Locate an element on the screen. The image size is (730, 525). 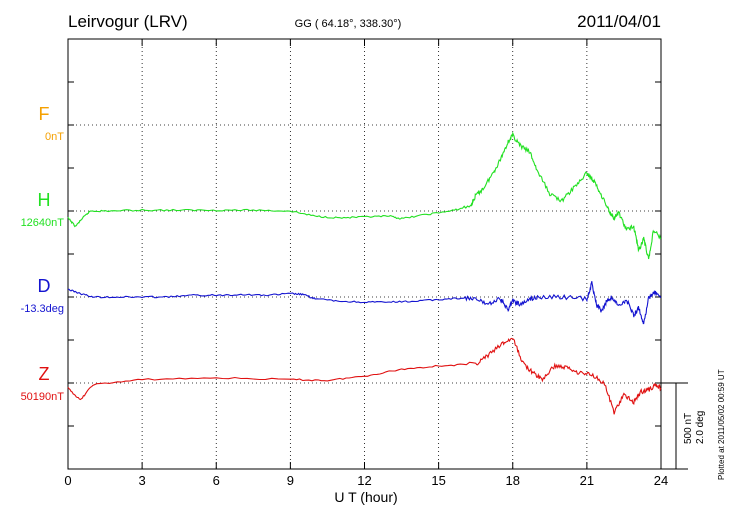
scale-deg-label: 2.0 deg is located at coordinates (700, 427).